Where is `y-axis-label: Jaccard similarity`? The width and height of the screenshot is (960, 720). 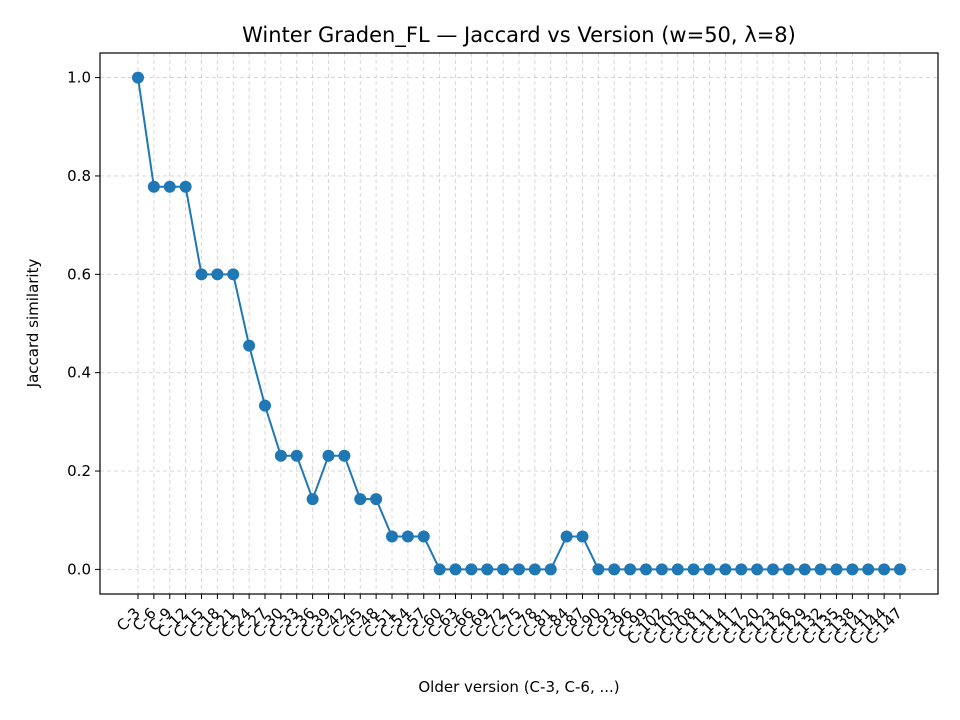 y-axis-label: Jaccard similarity is located at coordinates (33, 324).